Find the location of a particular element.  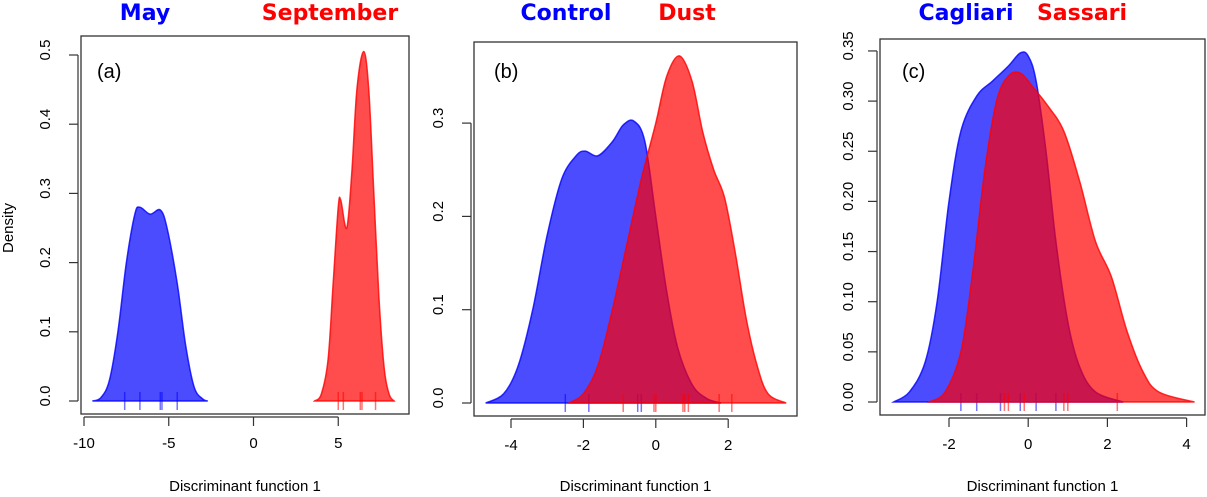

y-tick-label: 0.20 is located at coordinates (848, 196).